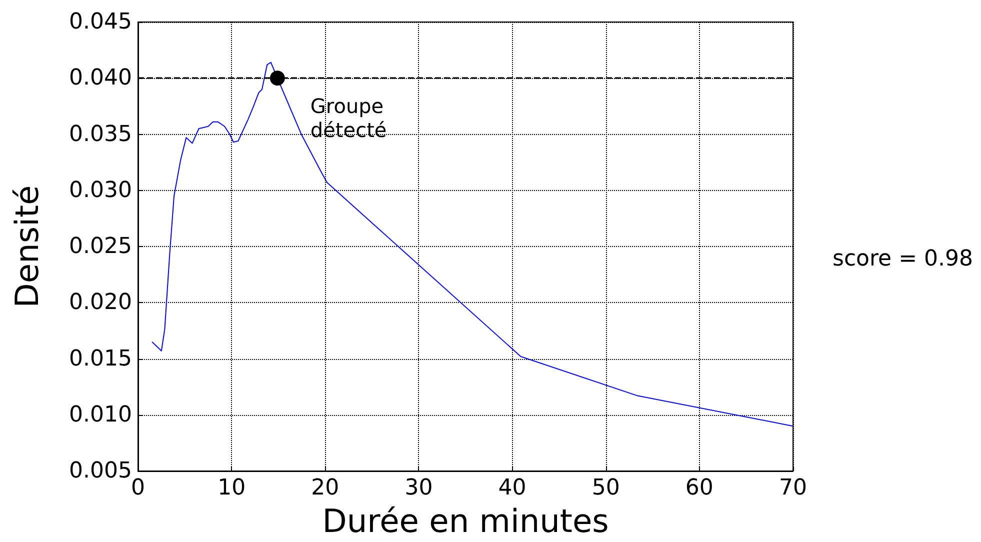  What do you see at coordinates (100, 415) in the screenshot?
I see `y-tick-label: 0.010` at bounding box center [100, 415].